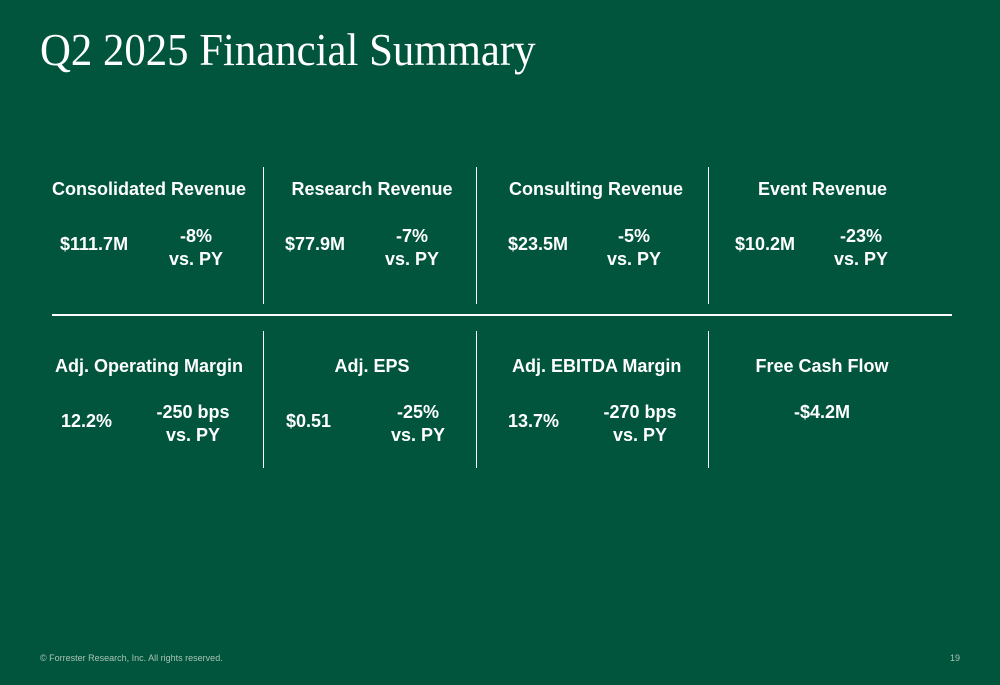  What do you see at coordinates (811, 228) in the screenshot?
I see `metric-event-revenue: Event Revenue $10.2M -23% vs. PY` at bounding box center [811, 228].